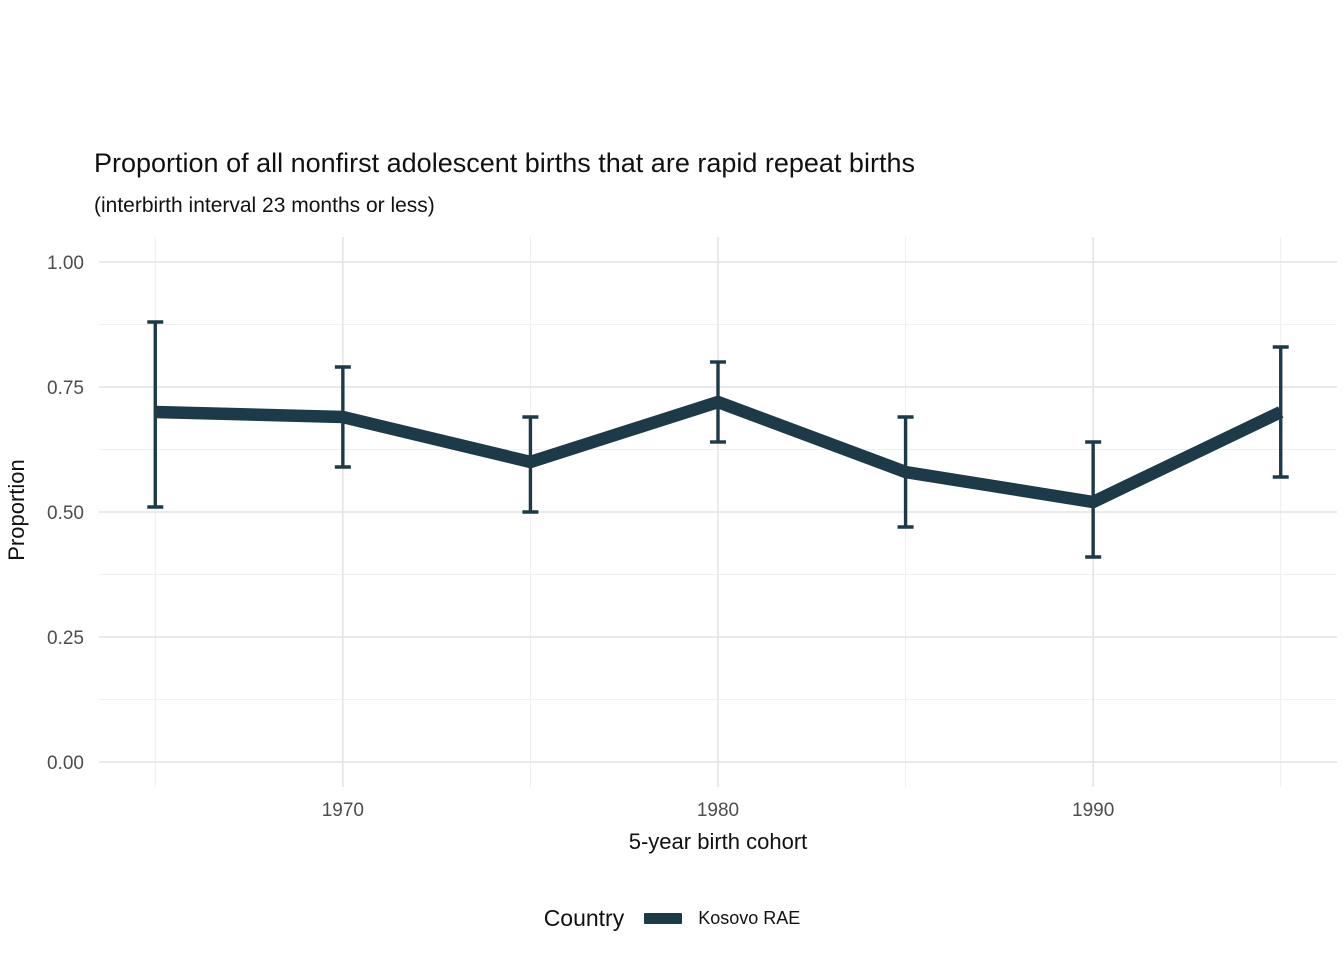 The width and height of the screenshot is (1344, 960). What do you see at coordinates (718, 841) in the screenshot?
I see `x-axis-title: 5-year birth cohort` at bounding box center [718, 841].